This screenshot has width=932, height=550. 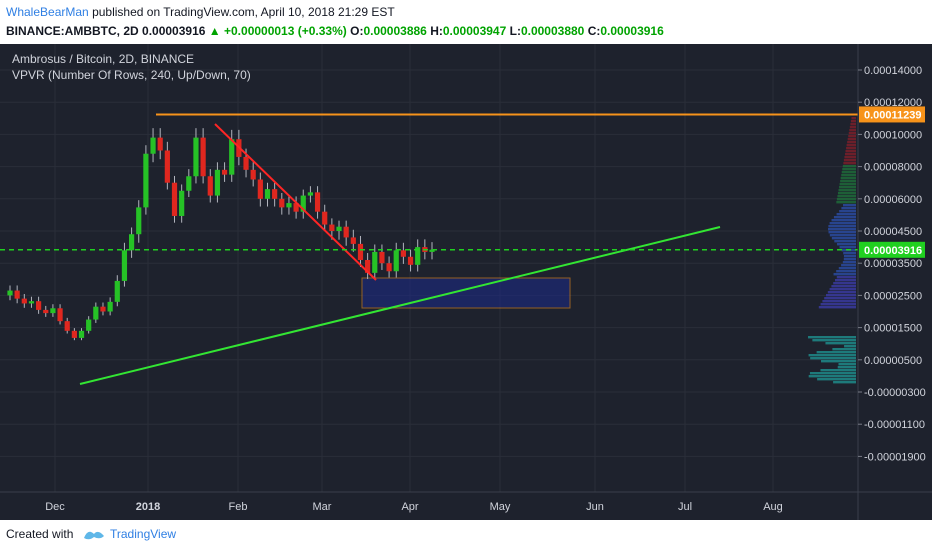 What do you see at coordinates (148, 507) in the screenshot?
I see `x-tick-label: 2018` at bounding box center [148, 507].